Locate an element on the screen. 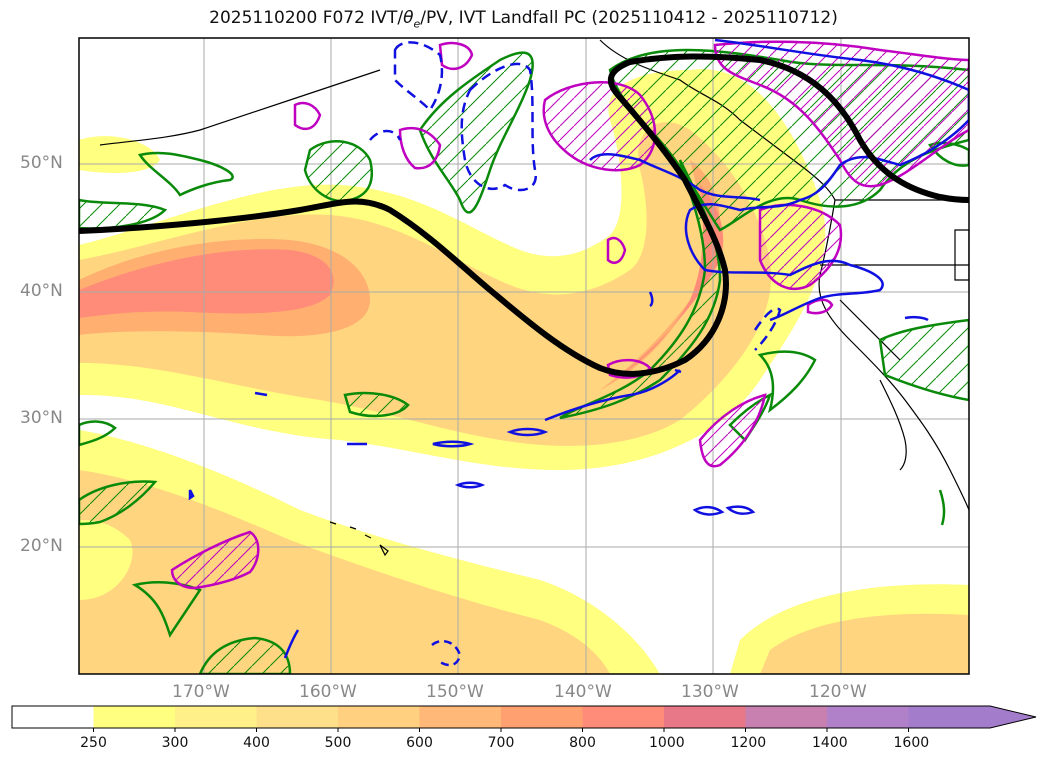  theta-e-south-bottom is located at coordinates (245, 655).